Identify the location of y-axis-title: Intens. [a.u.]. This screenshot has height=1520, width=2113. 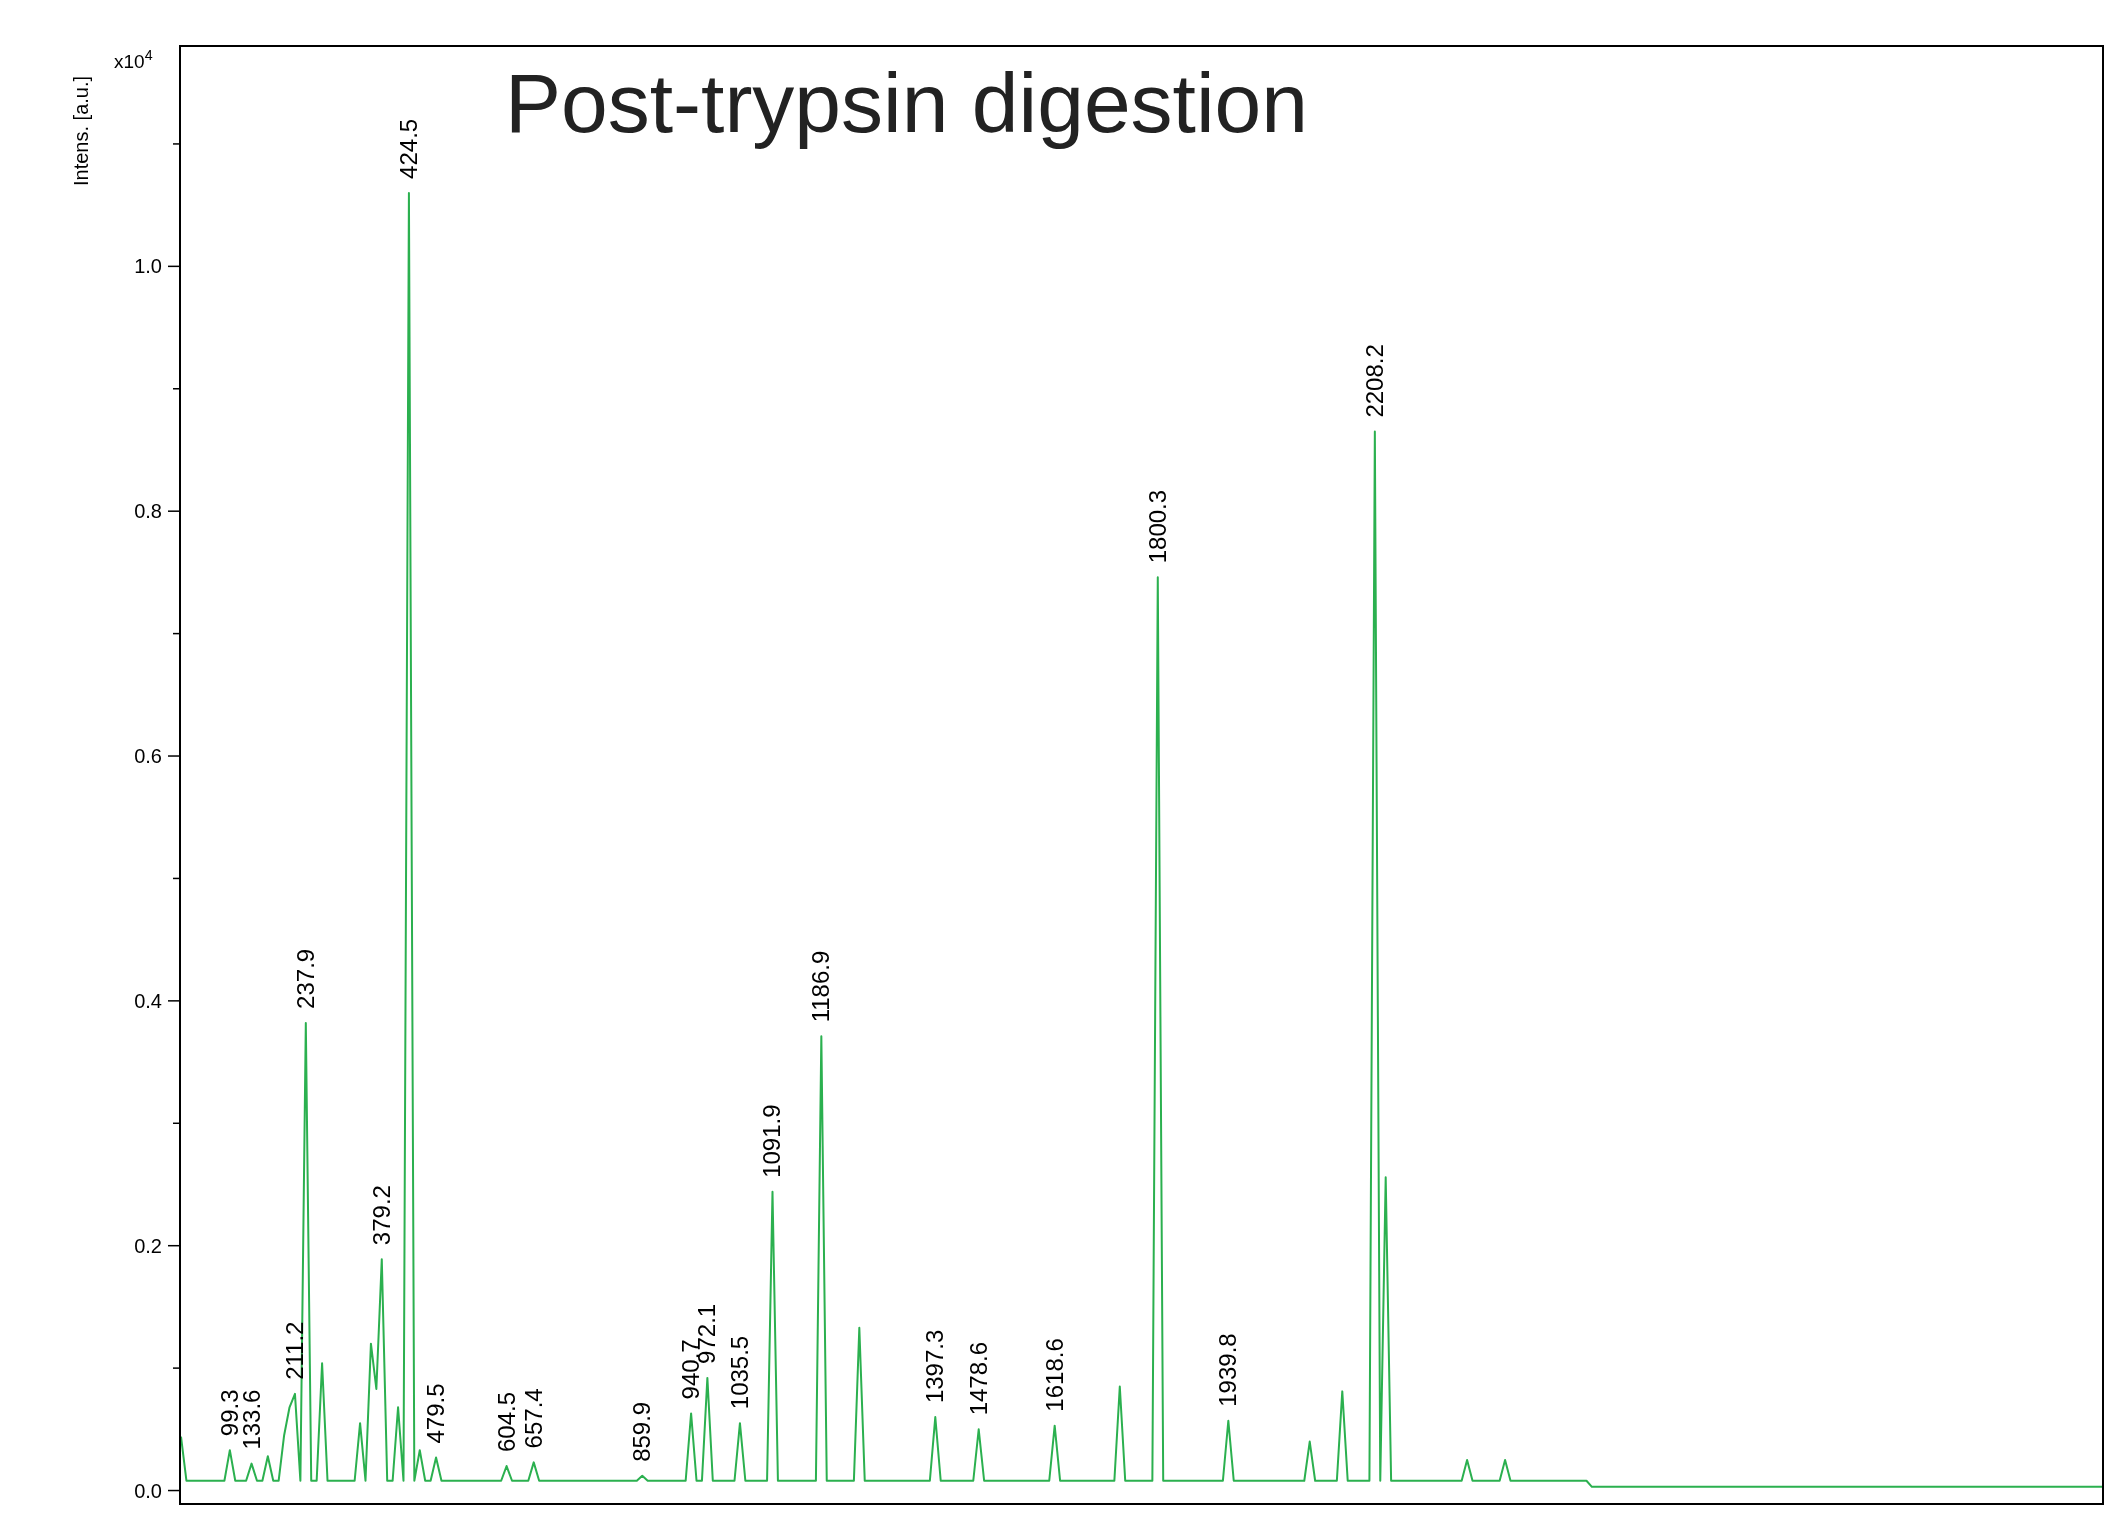
(81, 130).